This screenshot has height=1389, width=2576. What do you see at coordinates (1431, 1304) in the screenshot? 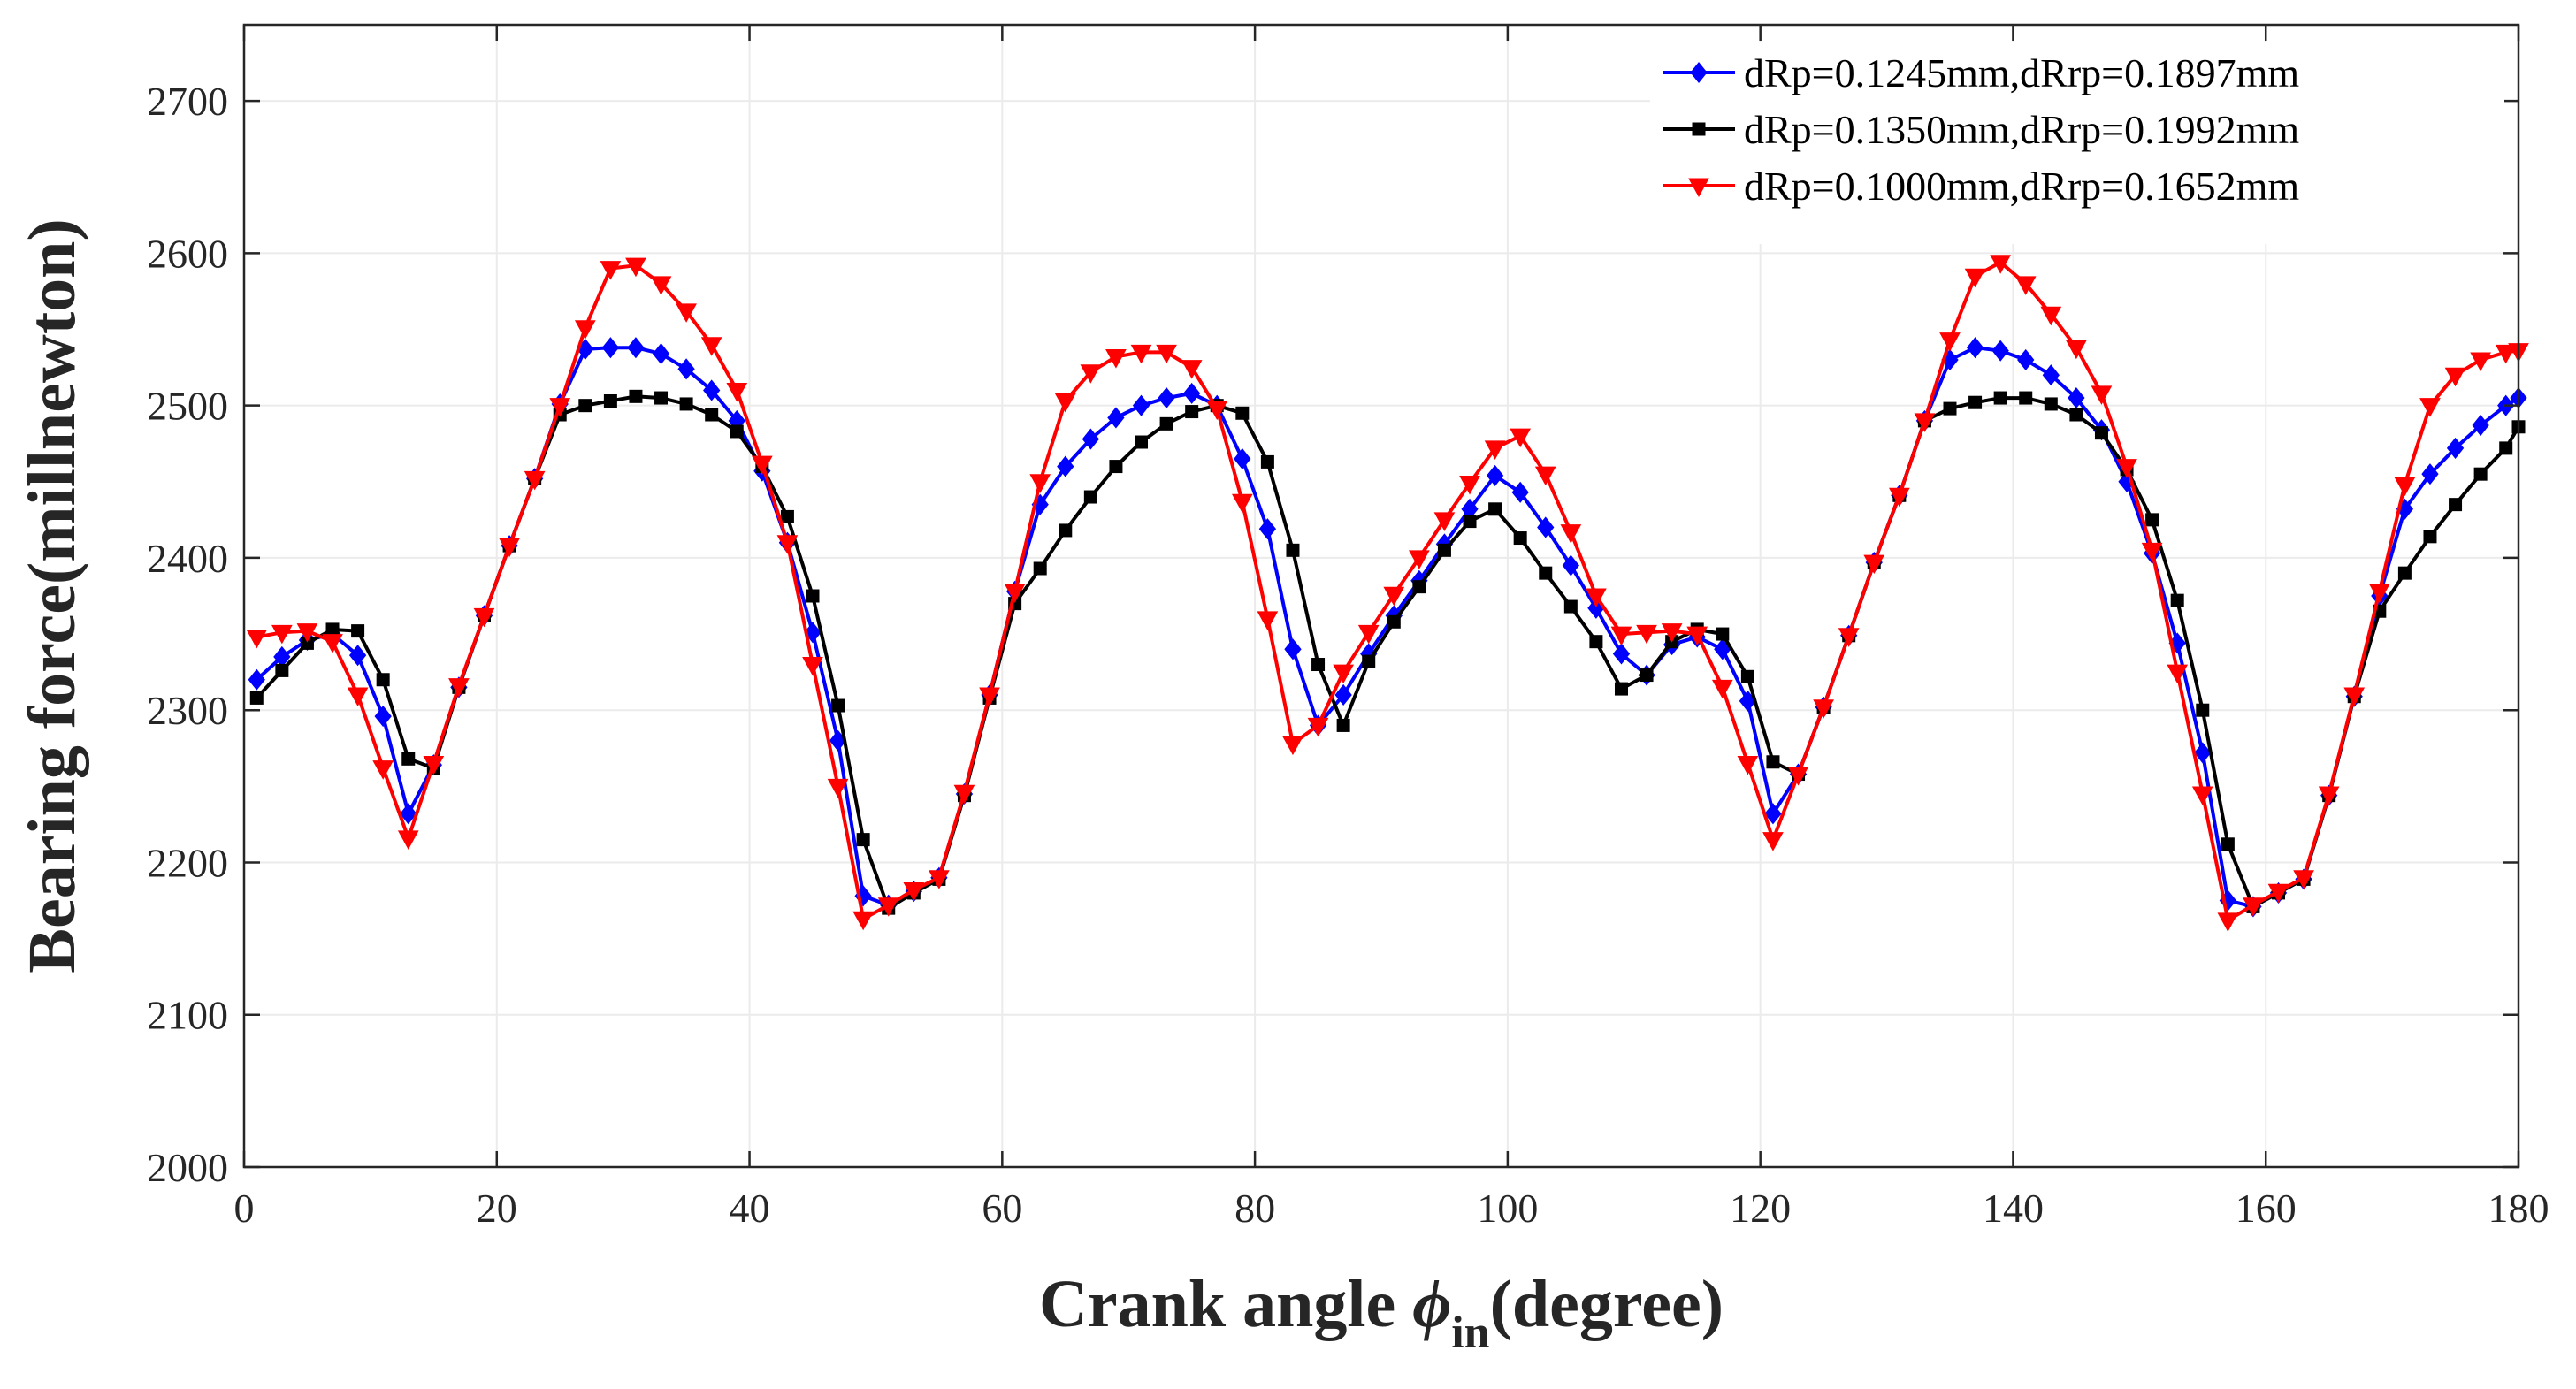
I see `x-axis-title-symbol: ϕ` at bounding box center [1431, 1304].